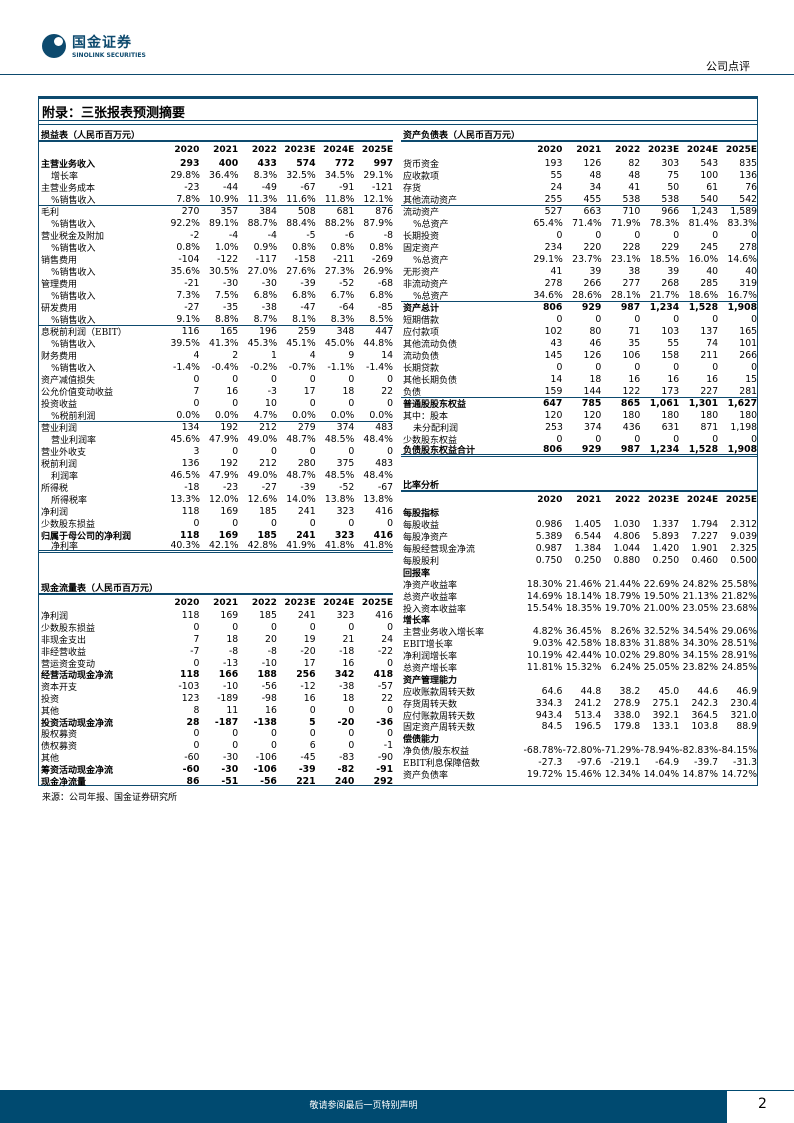 This screenshot has width=794, height=1123. What do you see at coordinates (583, 775) in the screenshot?
I see `cell-value: 15.46%` at bounding box center [583, 775].